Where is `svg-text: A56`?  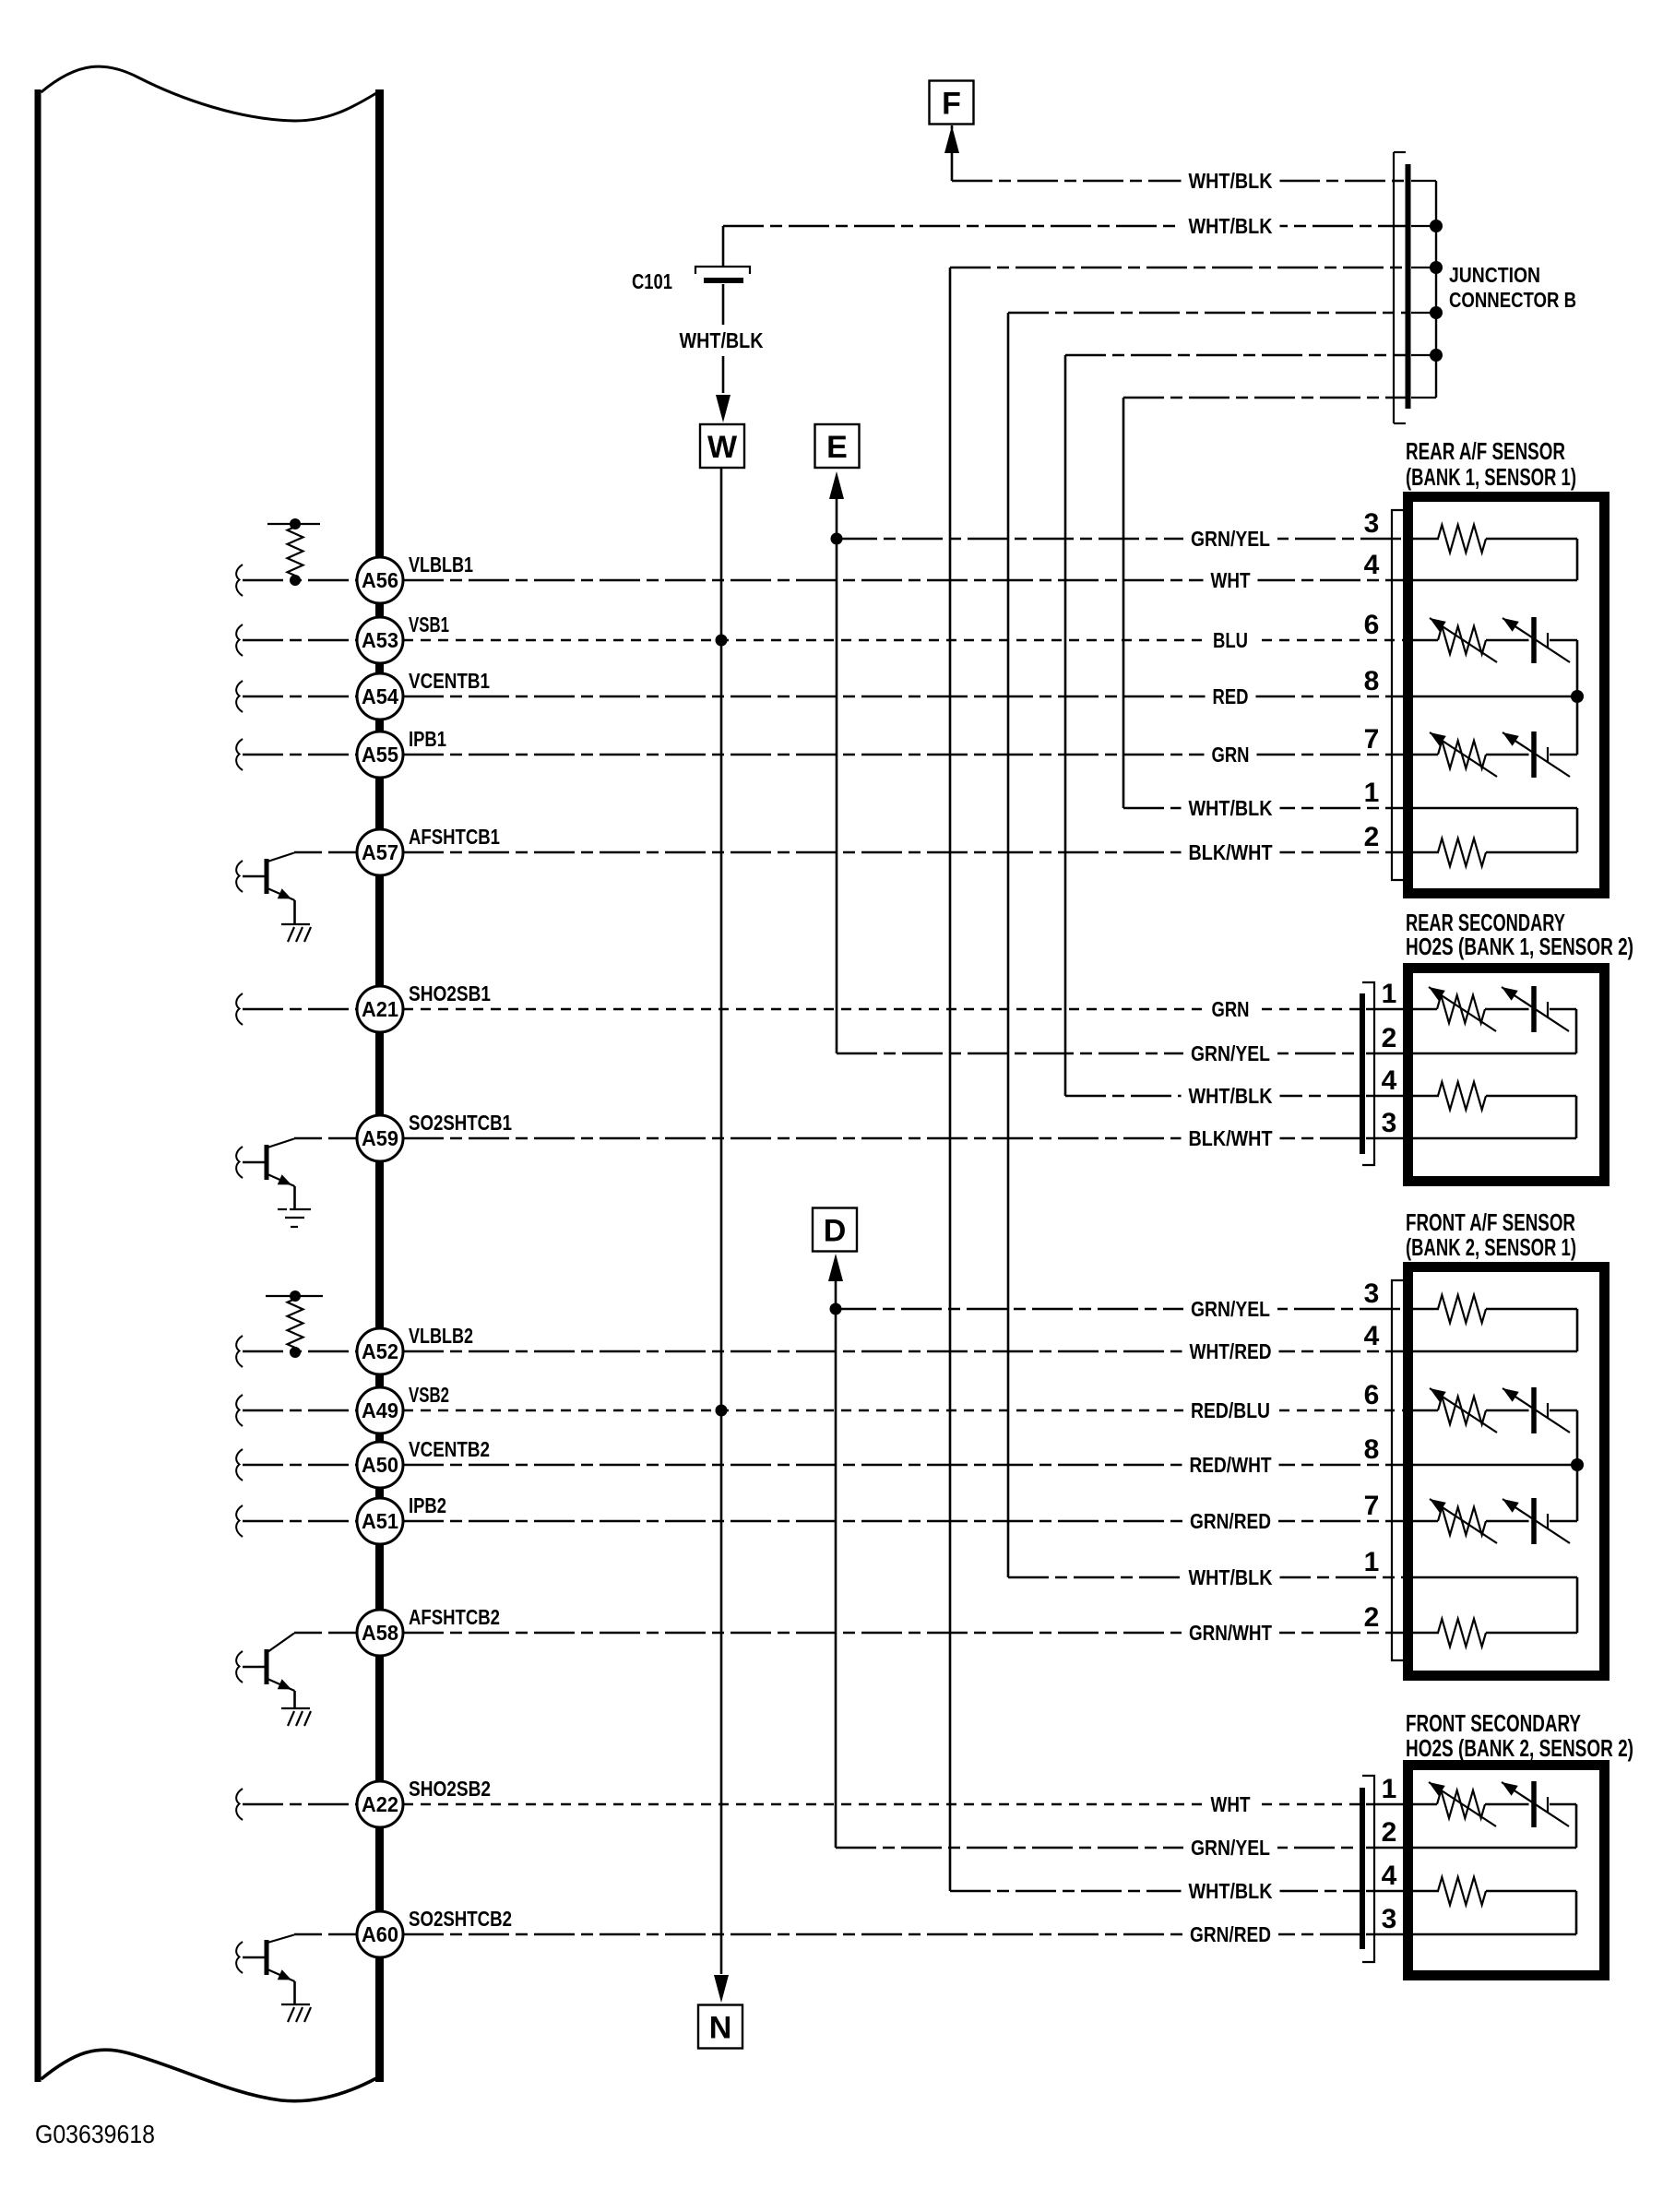 svg-text: A56 is located at coordinates (380, 580).